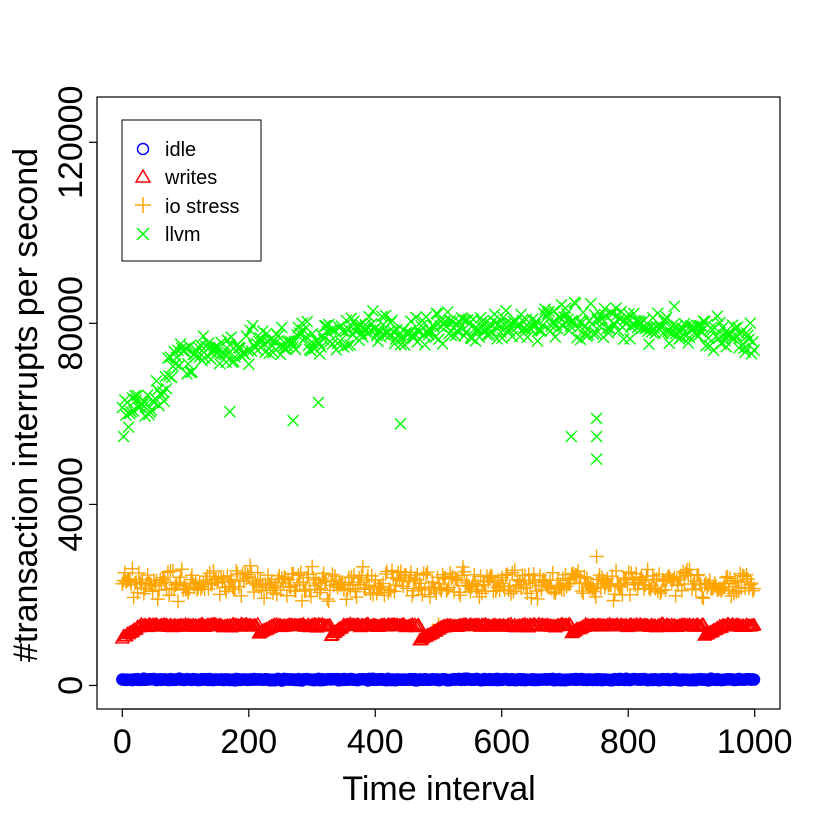 The height and width of the screenshot is (830, 830). Describe the element at coordinates (71, 504) in the screenshot. I see `y-tick-label: 40000` at that location.